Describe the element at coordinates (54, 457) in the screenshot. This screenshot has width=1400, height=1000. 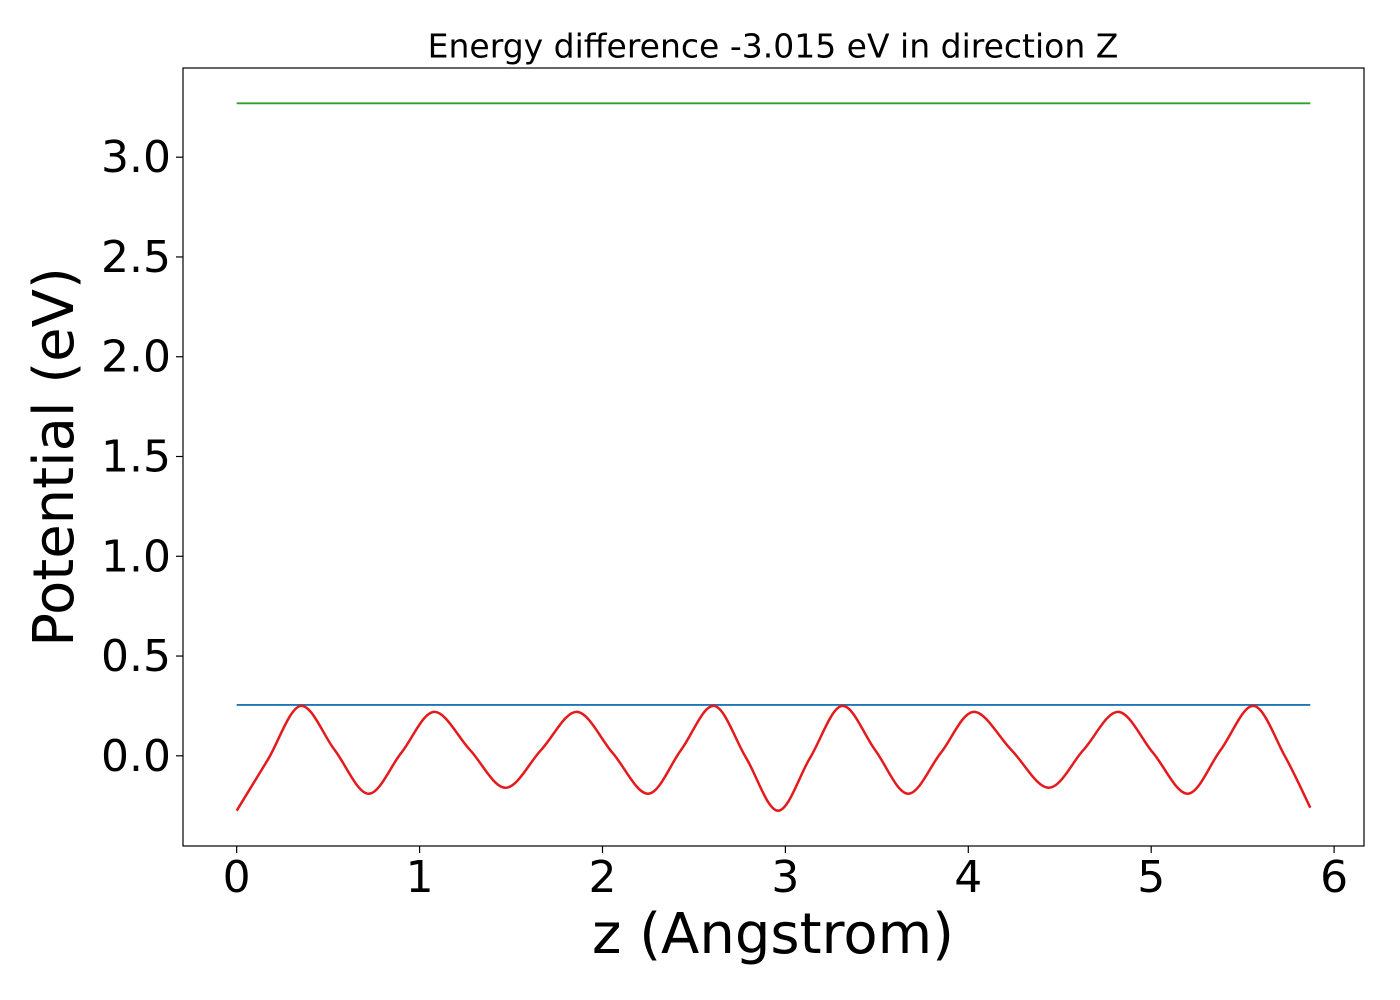
I see `y-axis-label: Potential (eV)` at that location.